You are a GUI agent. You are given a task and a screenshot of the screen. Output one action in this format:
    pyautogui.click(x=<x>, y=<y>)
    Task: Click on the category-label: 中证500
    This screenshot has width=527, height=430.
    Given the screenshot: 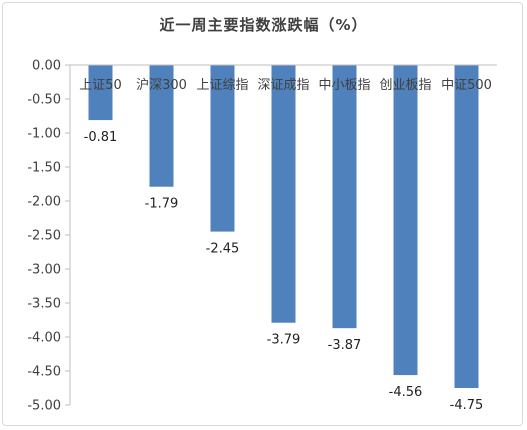 What is the action you would take?
    pyautogui.click(x=466, y=85)
    